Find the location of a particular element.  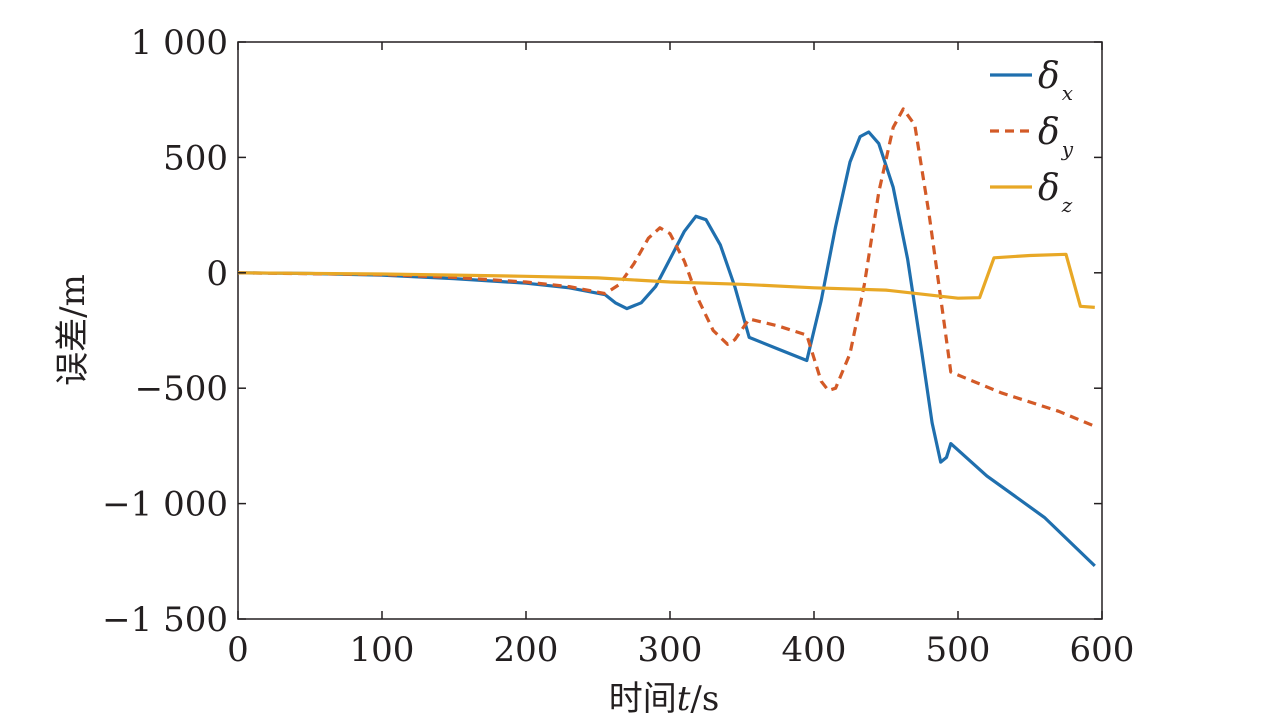

x-axis-label: 时间t/s is located at coordinates (664, 699).